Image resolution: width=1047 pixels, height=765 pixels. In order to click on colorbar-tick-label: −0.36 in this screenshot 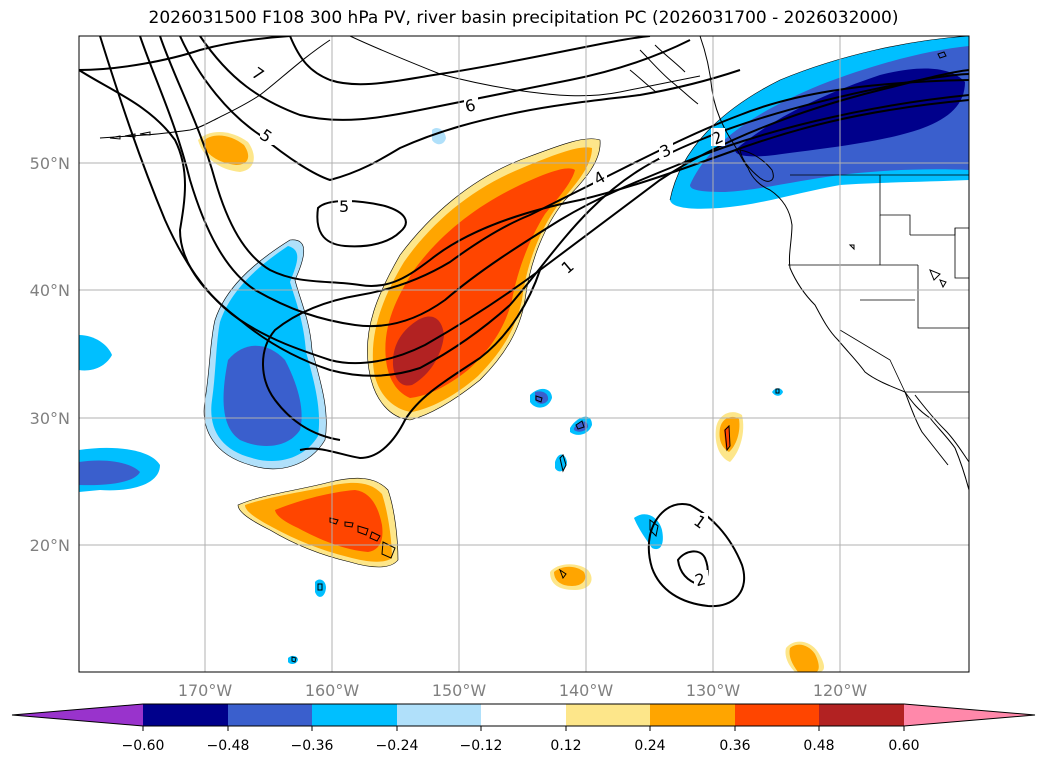, I will do `click(312, 746)`.